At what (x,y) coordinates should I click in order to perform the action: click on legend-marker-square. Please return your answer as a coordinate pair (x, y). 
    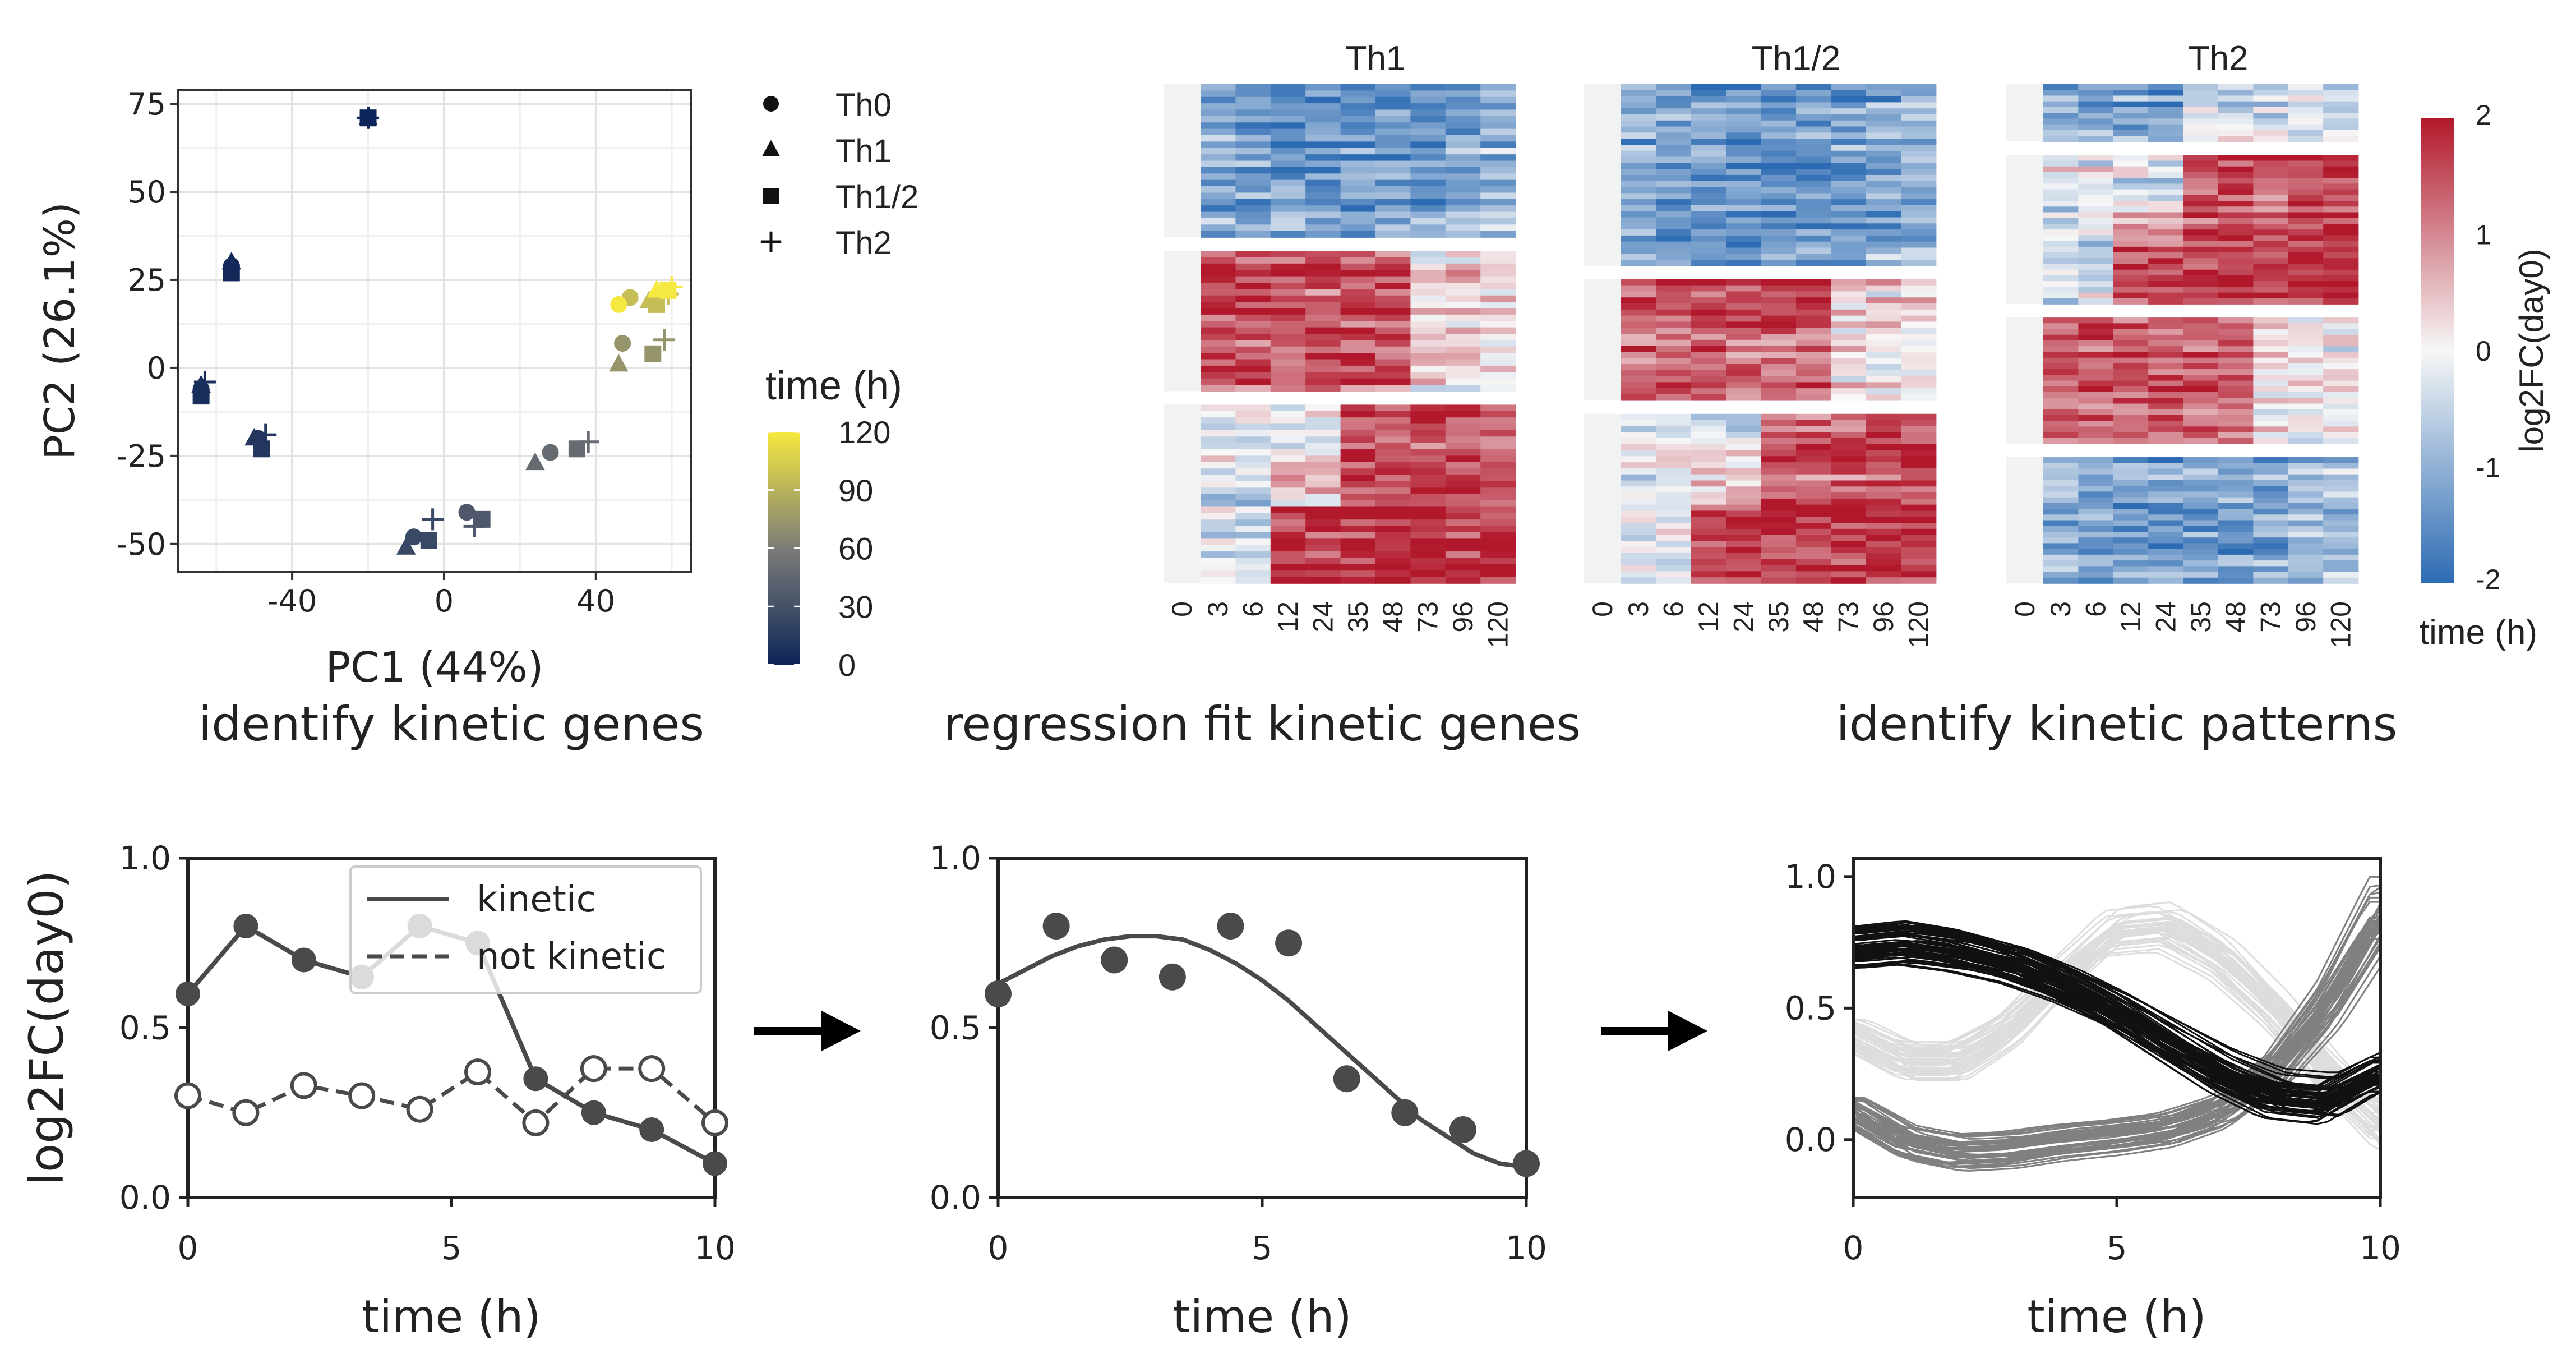
    Looking at the image, I should click on (771, 196).